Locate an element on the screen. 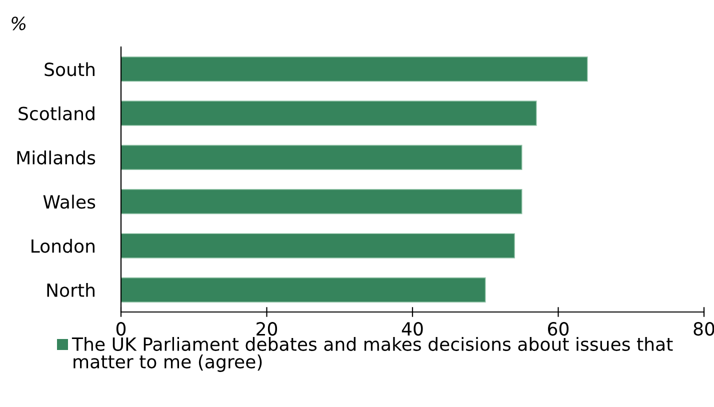 This screenshot has width=714, height=407. x-tick-label: 60 is located at coordinates (558, 329).